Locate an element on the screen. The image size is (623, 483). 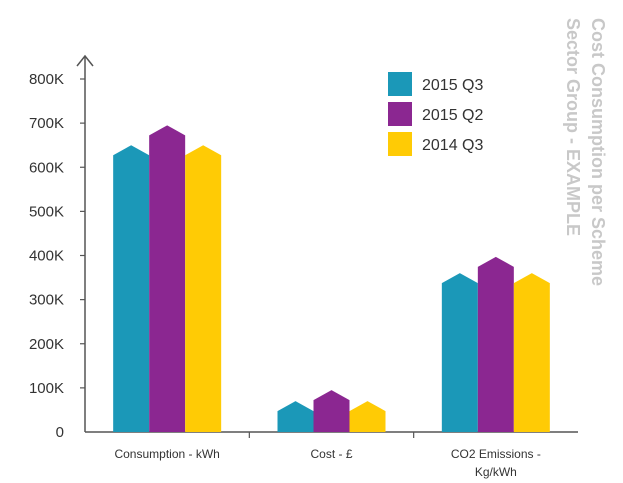
legend-label: 2015 Q3 is located at coordinates (452, 85).